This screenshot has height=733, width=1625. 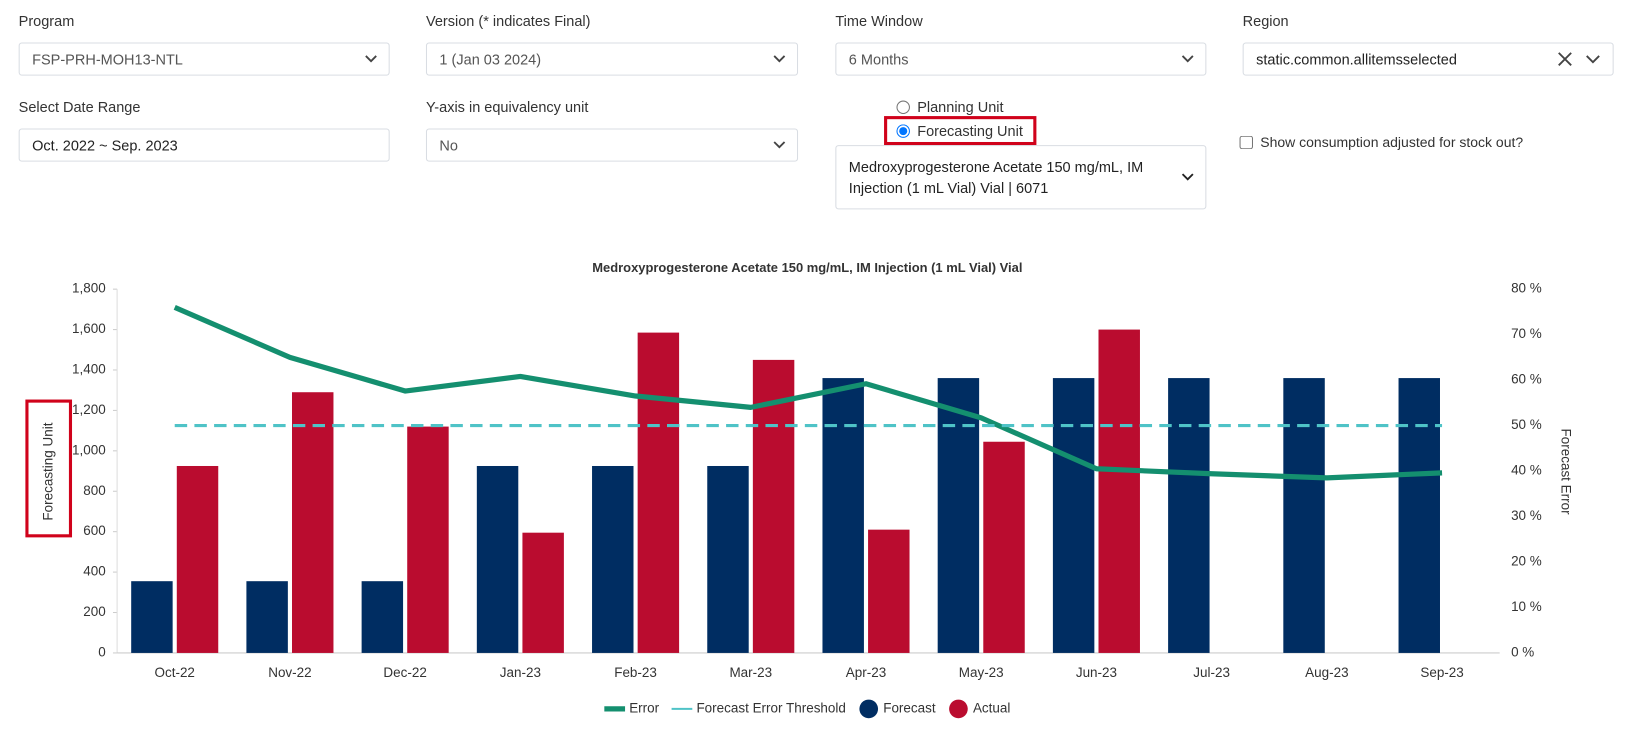 What do you see at coordinates (1021, 59) in the screenshot?
I see `time-window-select: 6 Months` at bounding box center [1021, 59].